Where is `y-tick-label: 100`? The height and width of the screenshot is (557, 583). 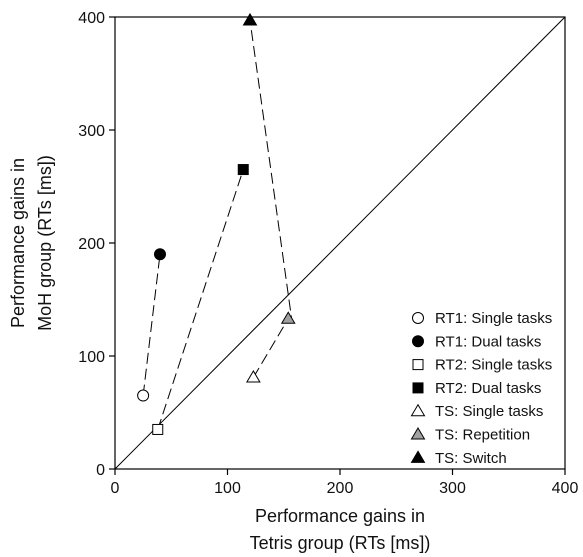
y-tick-label: 100 is located at coordinates (91, 357).